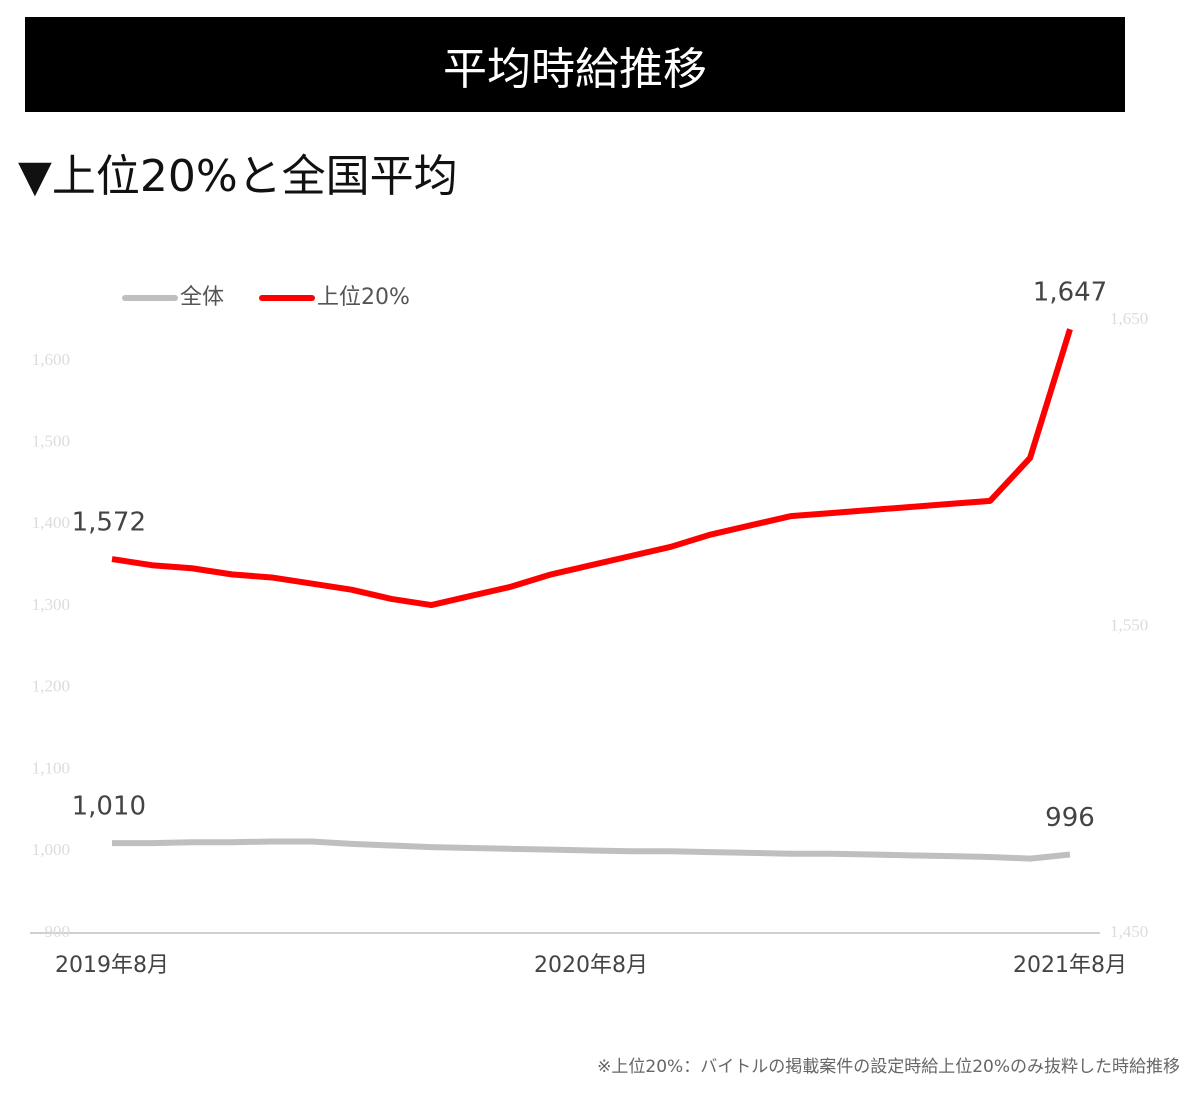 This screenshot has width=1200, height=1095. Describe the element at coordinates (58, 931) in the screenshot. I see `y-tick-label: 900` at that location.